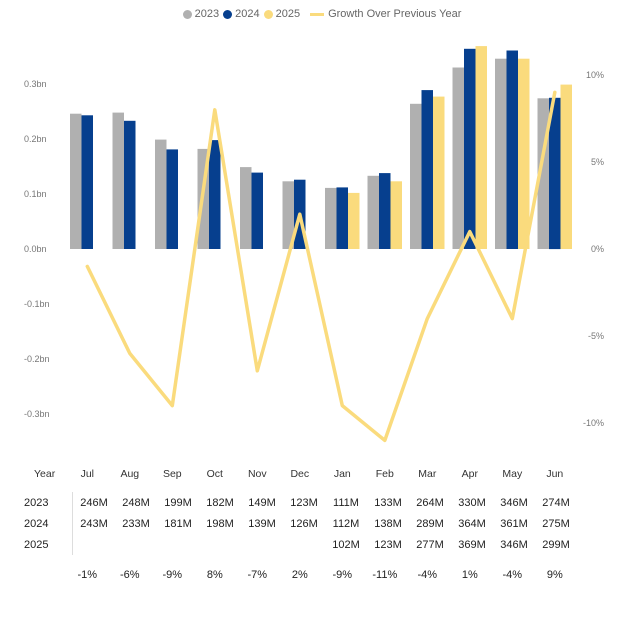 The image size is (644, 644). I want to click on table-cell: 198M, so click(220, 523).